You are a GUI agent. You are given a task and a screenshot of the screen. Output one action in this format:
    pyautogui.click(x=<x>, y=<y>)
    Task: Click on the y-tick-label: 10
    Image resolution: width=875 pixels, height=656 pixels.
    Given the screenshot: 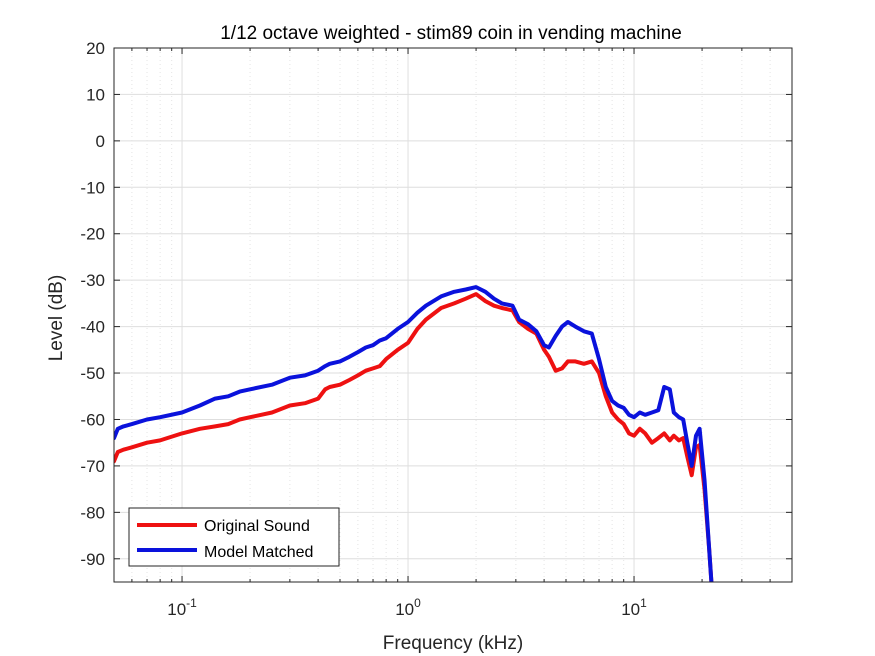 What is the action you would take?
    pyautogui.click(x=95, y=94)
    